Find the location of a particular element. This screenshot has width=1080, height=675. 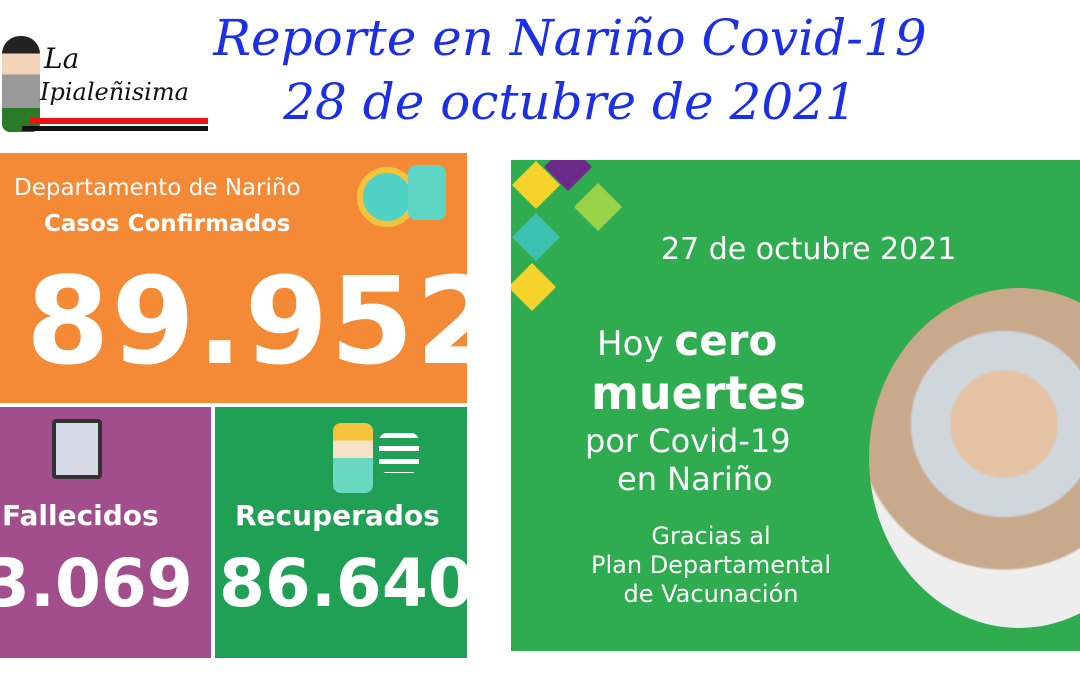

recovered-card: Recuperados 86.640 is located at coordinates (344, 532).